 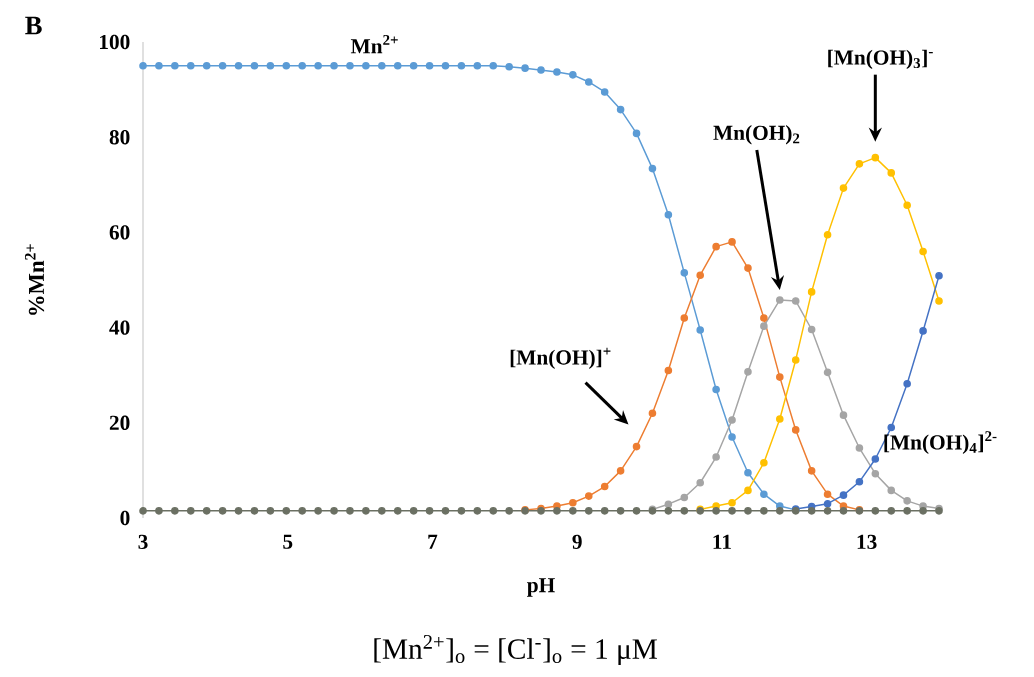 What do you see at coordinates (722, 541) in the screenshot?
I see `x-tick-label: 11` at bounding box center [722, 541].